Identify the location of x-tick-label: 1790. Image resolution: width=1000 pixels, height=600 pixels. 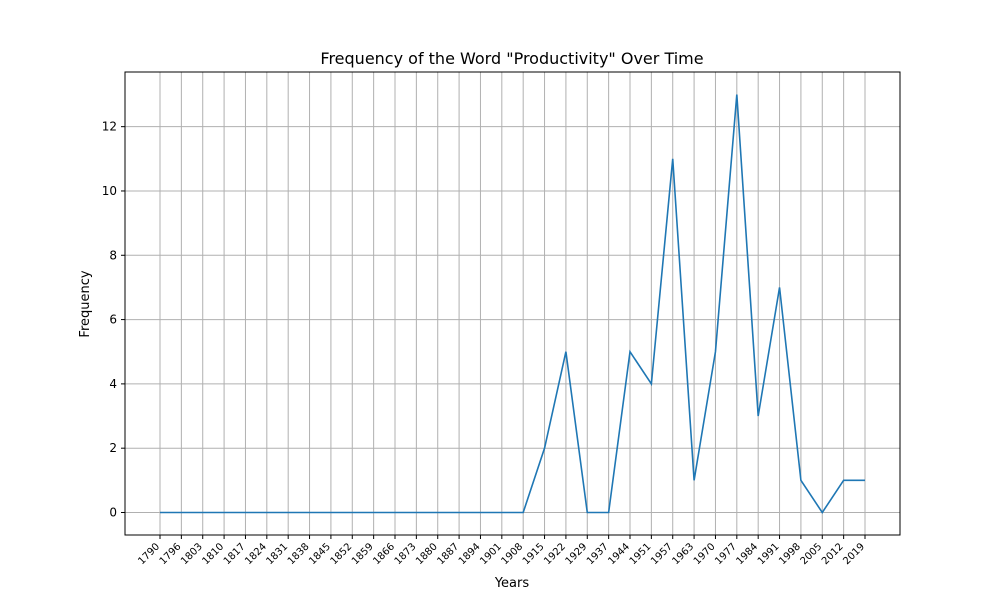
(149, 554).